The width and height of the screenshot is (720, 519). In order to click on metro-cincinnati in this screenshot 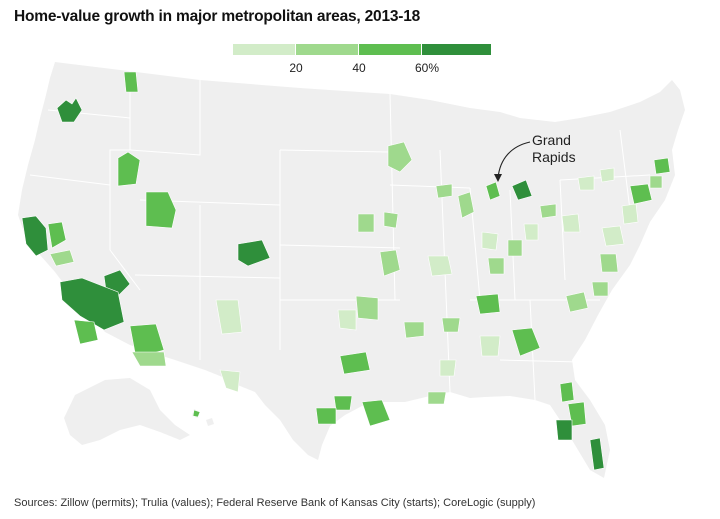, I will do `click(515, 248)`.